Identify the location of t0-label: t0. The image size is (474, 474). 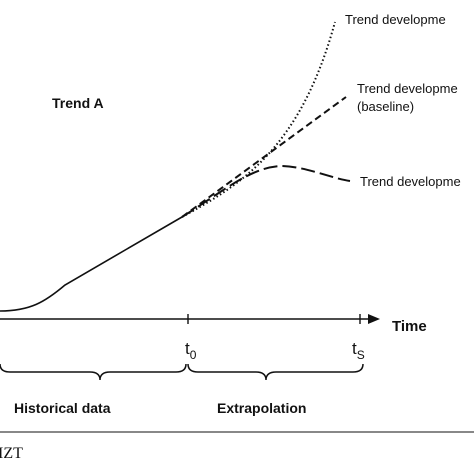
(191, 350).